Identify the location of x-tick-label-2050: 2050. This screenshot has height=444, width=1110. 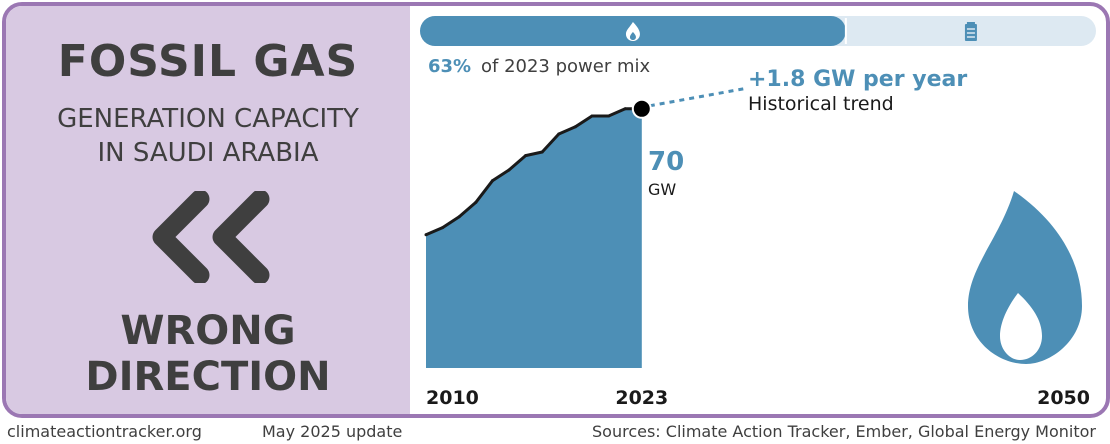
(1063, 398).